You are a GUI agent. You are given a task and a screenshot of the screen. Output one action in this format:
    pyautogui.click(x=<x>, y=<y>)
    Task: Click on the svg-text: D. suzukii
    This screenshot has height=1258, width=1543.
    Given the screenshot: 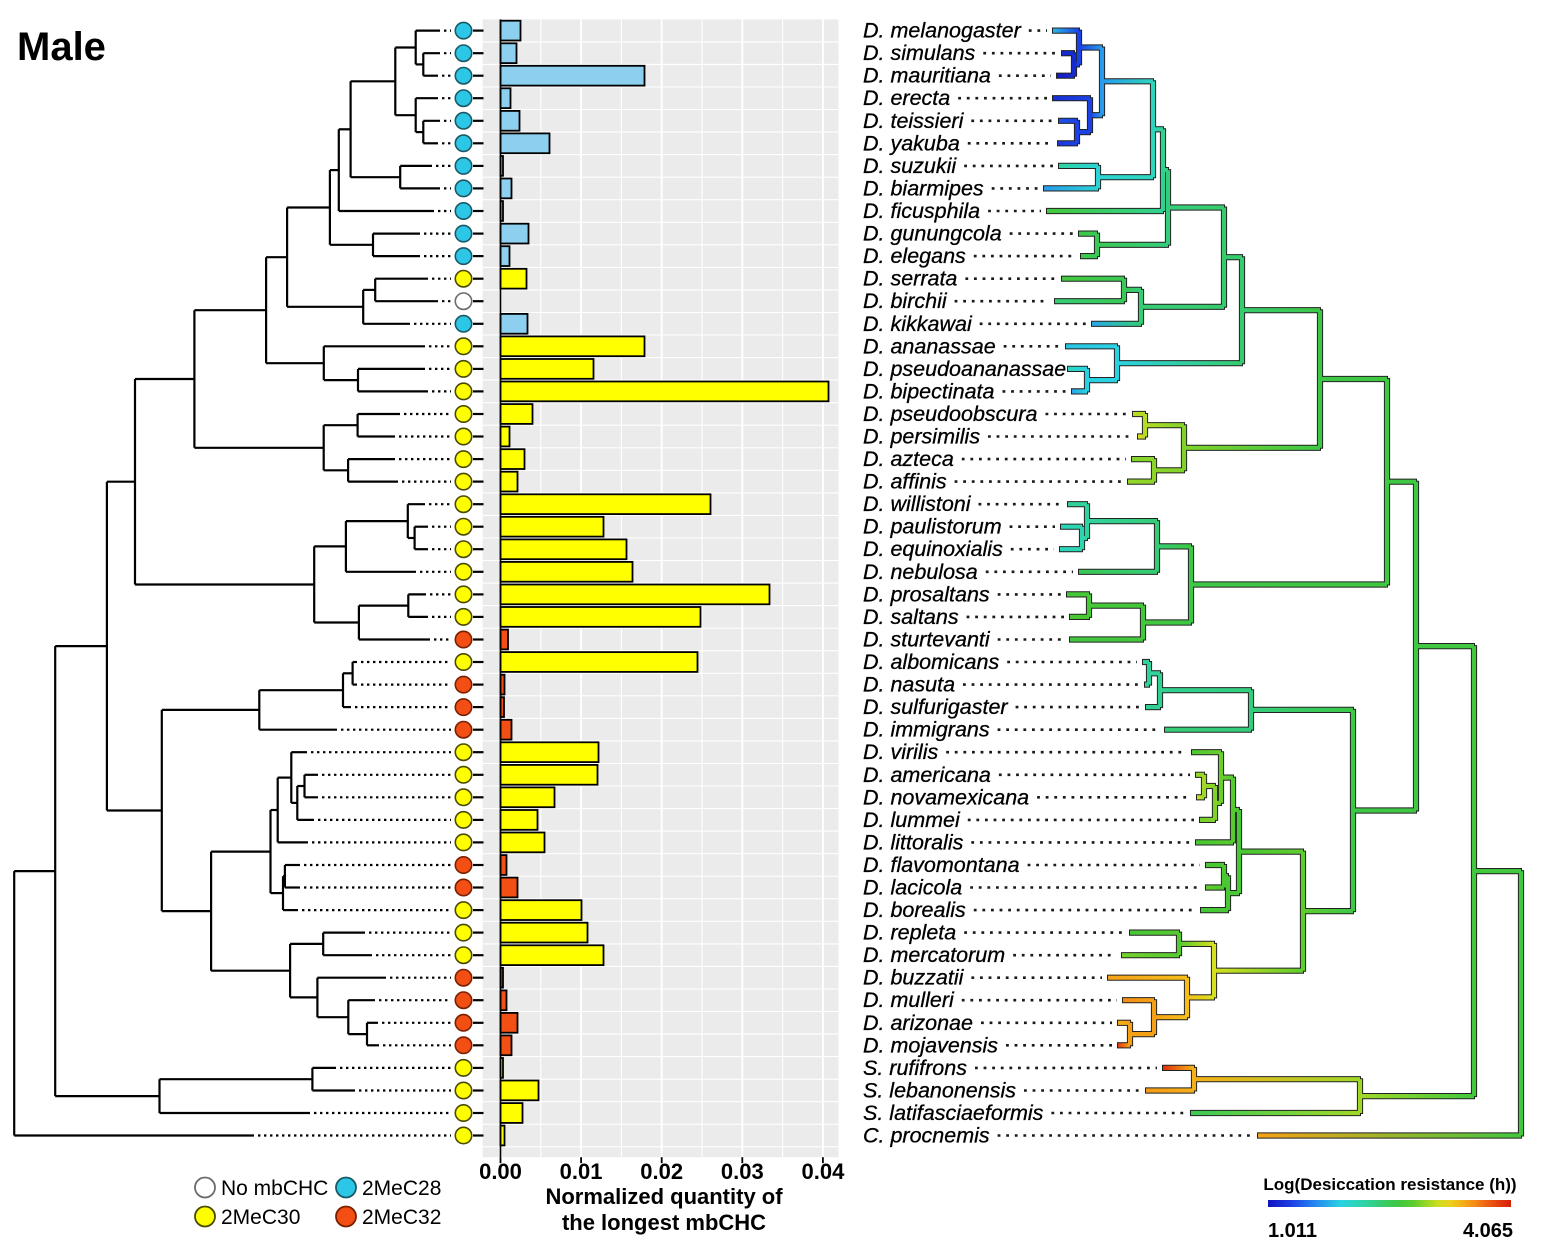 What is the action you would take?
    pyautogui.click(x=910, y=166)
    